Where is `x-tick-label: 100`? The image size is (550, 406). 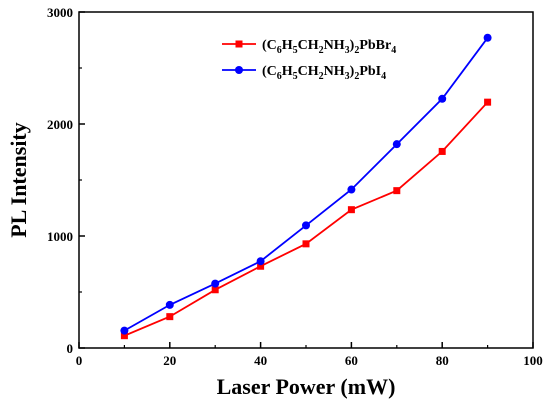
x-tick-label: 100 is located at coordinates (533, 360).